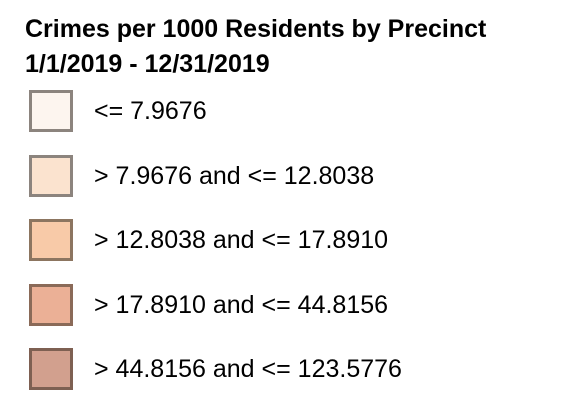  What do you see at coordinates (294, 120) in the screenshot?
I see `legend-item: <= 7.9676` at bounding box center [294, 120].